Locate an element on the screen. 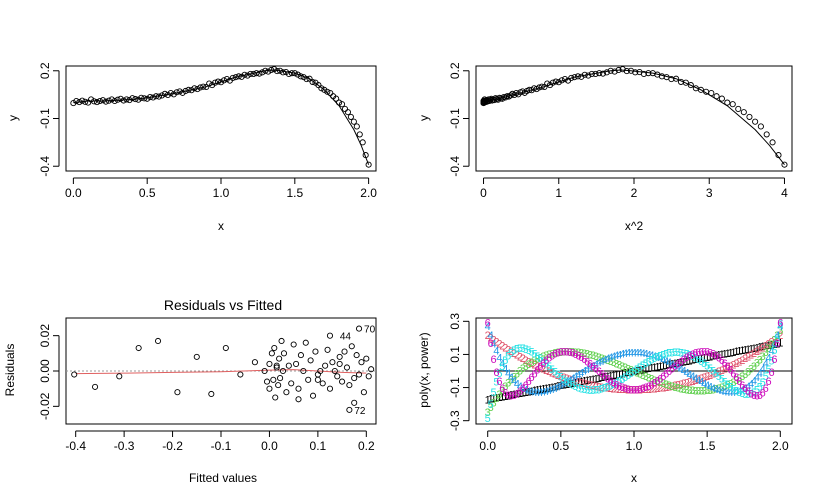  fit-line is located at coordinates (634, 117).